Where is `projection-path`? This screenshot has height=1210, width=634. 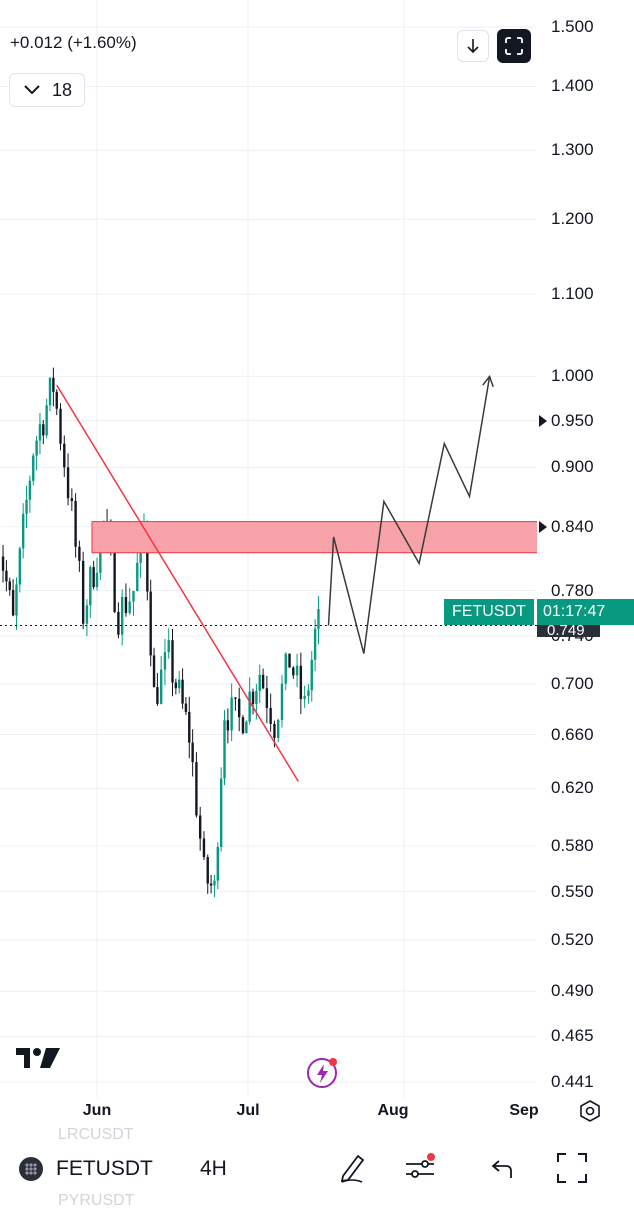 projection-path is located at coordinates (409, 515).